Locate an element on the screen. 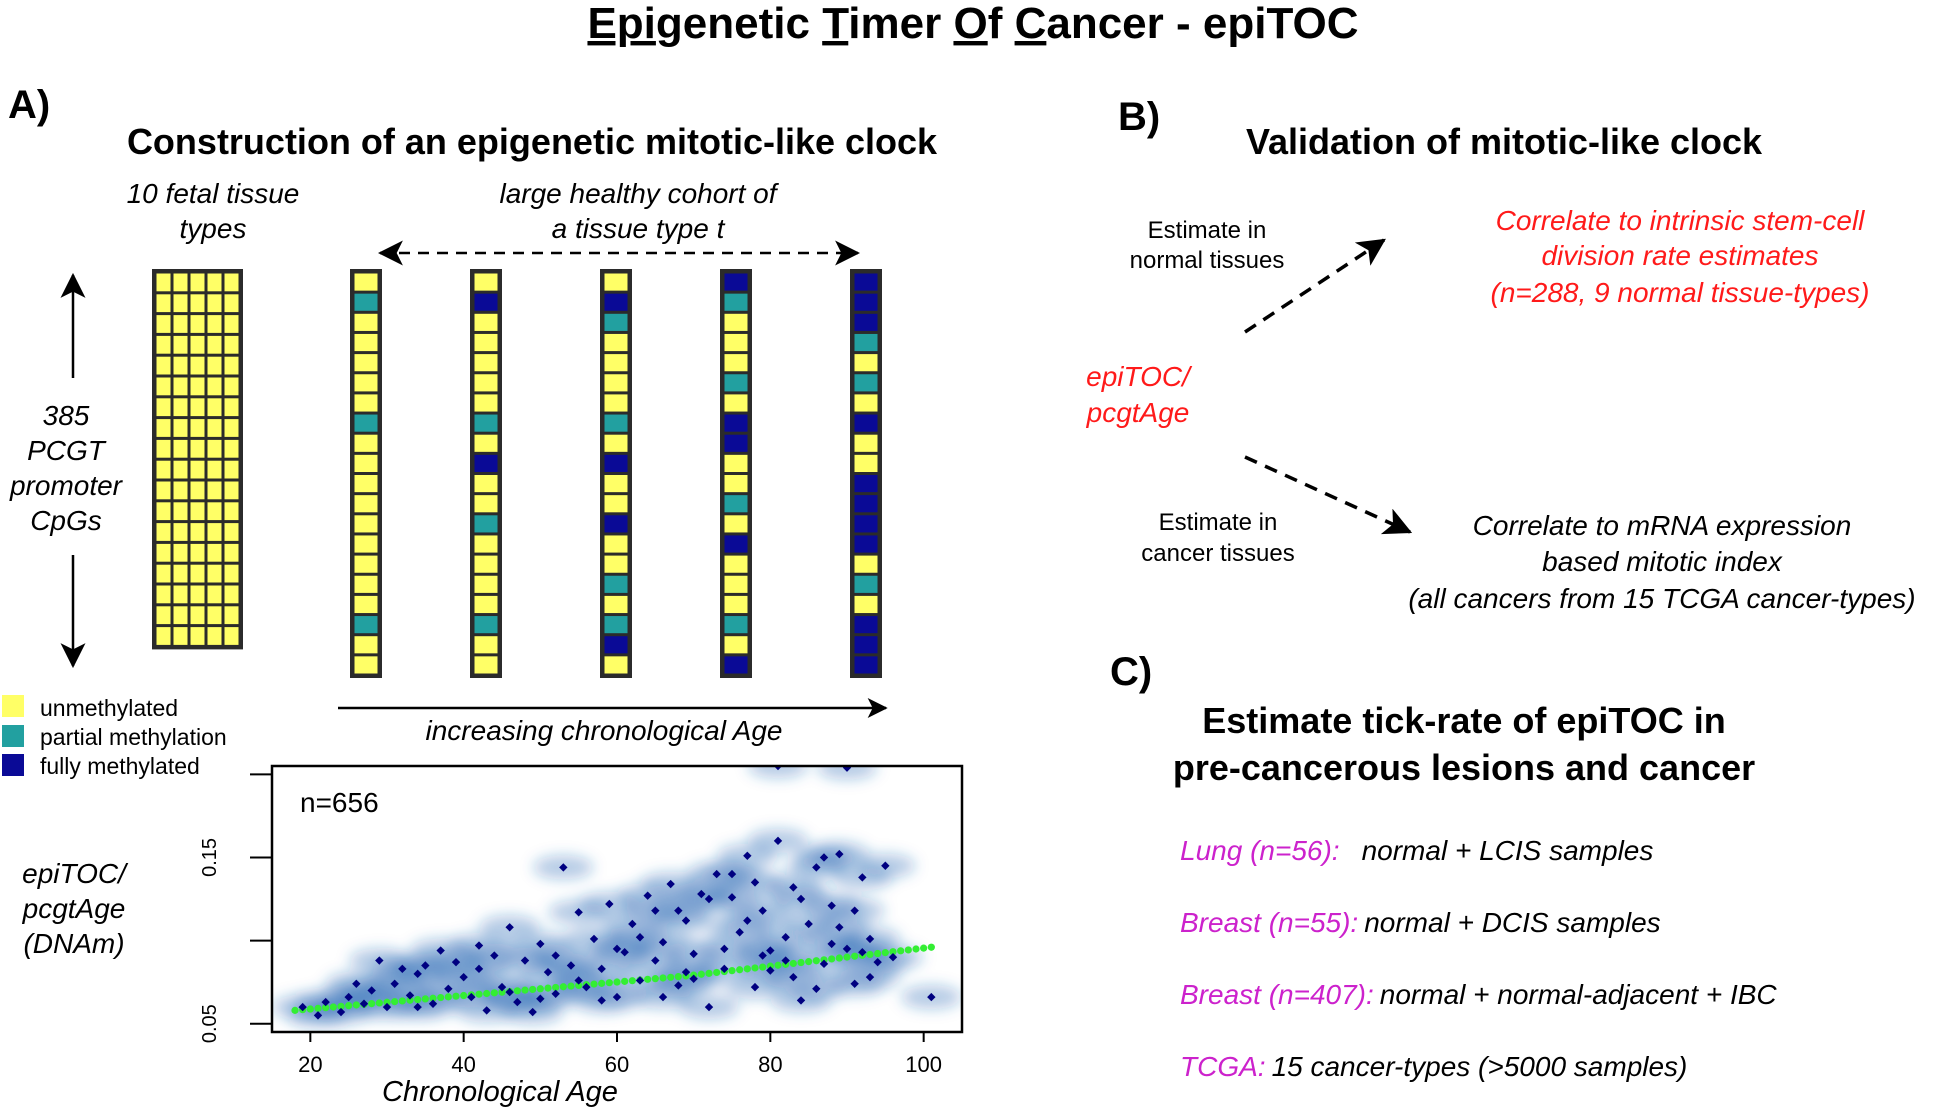 The width and height of the screenshot is (1946, 1108). panel-b-heading: Validation of mitotic-like clock is located at coordinates (1504, 141).